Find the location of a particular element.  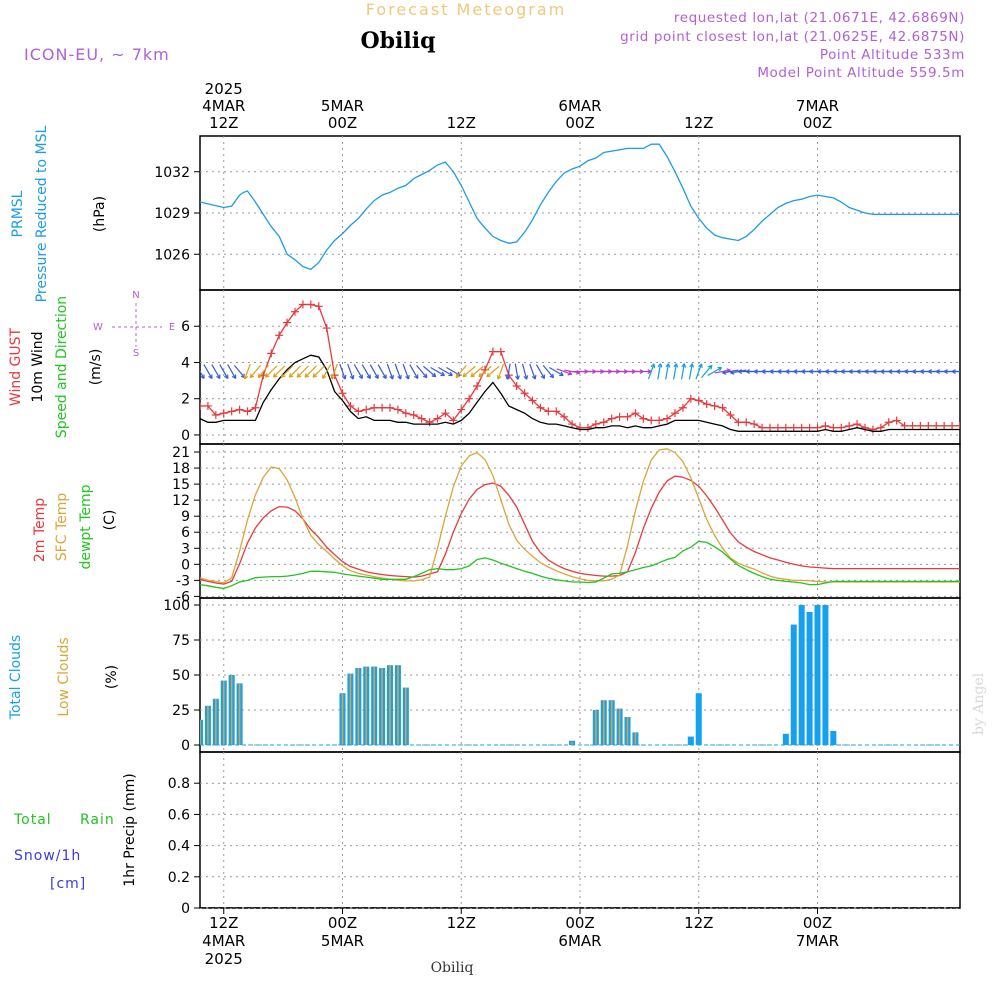

y-tick-label: 2 is located at coordinates (185, 400).